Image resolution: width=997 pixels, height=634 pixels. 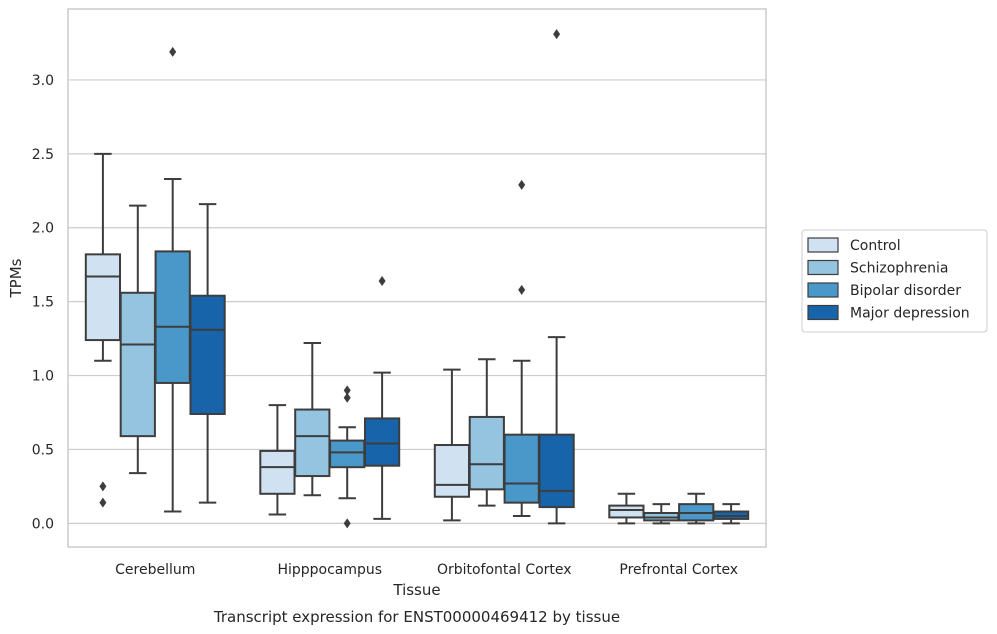 What do you see at coordinates (678, 570) in the screenshot?
I see `x-tick-label: Prefrontal Cortex` at bounding box center [678, 570].